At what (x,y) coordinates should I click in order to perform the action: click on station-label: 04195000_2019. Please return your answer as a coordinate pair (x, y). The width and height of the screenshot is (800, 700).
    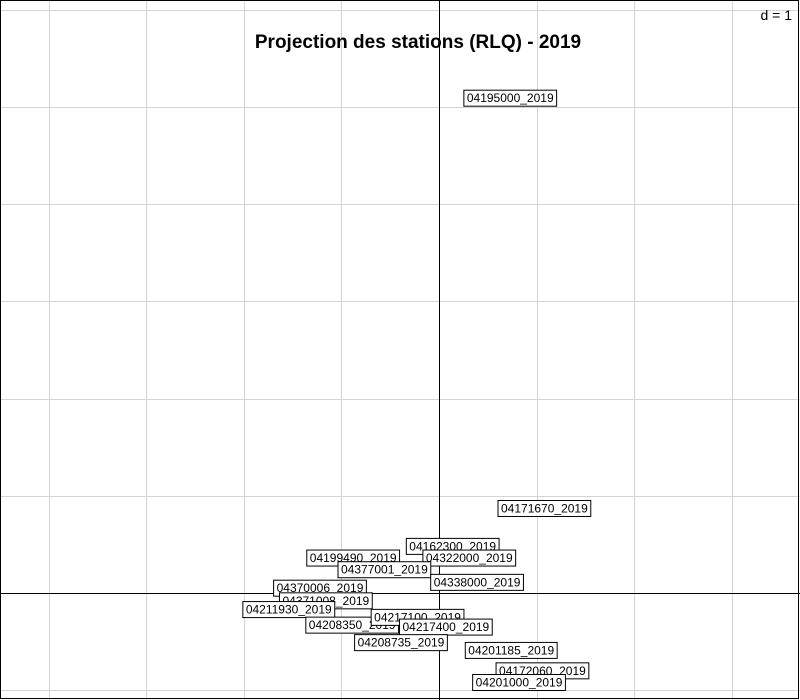
    Looking at the image, I should click on (510, 98).